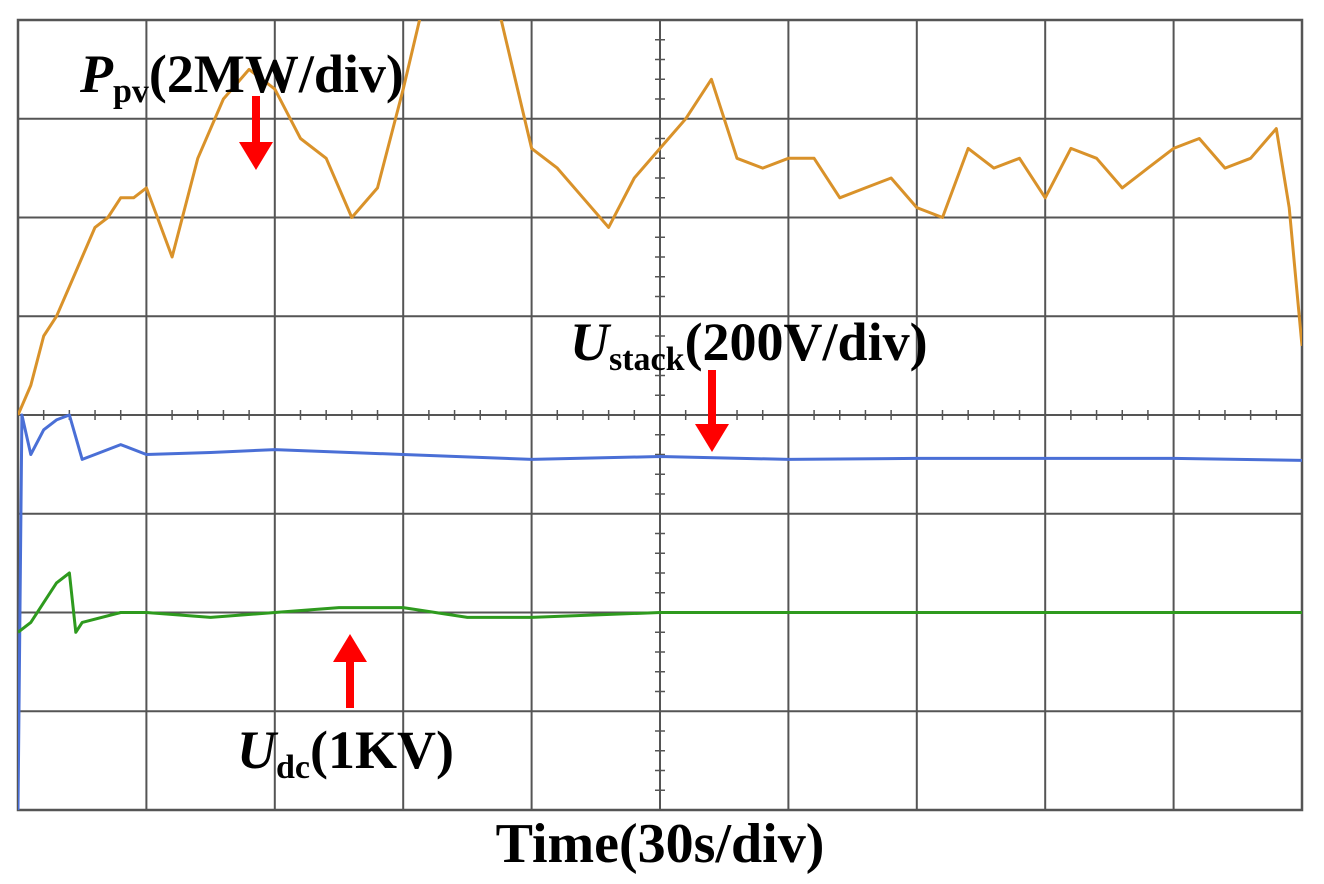 The width and height of the screenshot is (1324, 884). Describe the element at coordinates (660, 602) in the screenshot. I see `series-line-udc` at that location.